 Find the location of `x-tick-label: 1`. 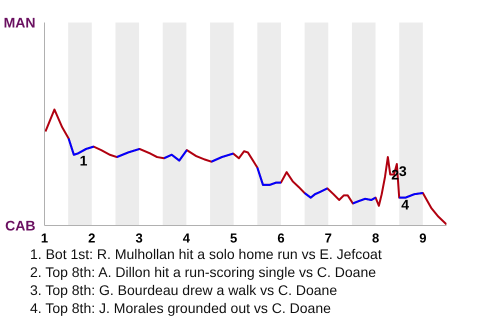

x-tick-label: 1 is located at coordinates (44, 238).